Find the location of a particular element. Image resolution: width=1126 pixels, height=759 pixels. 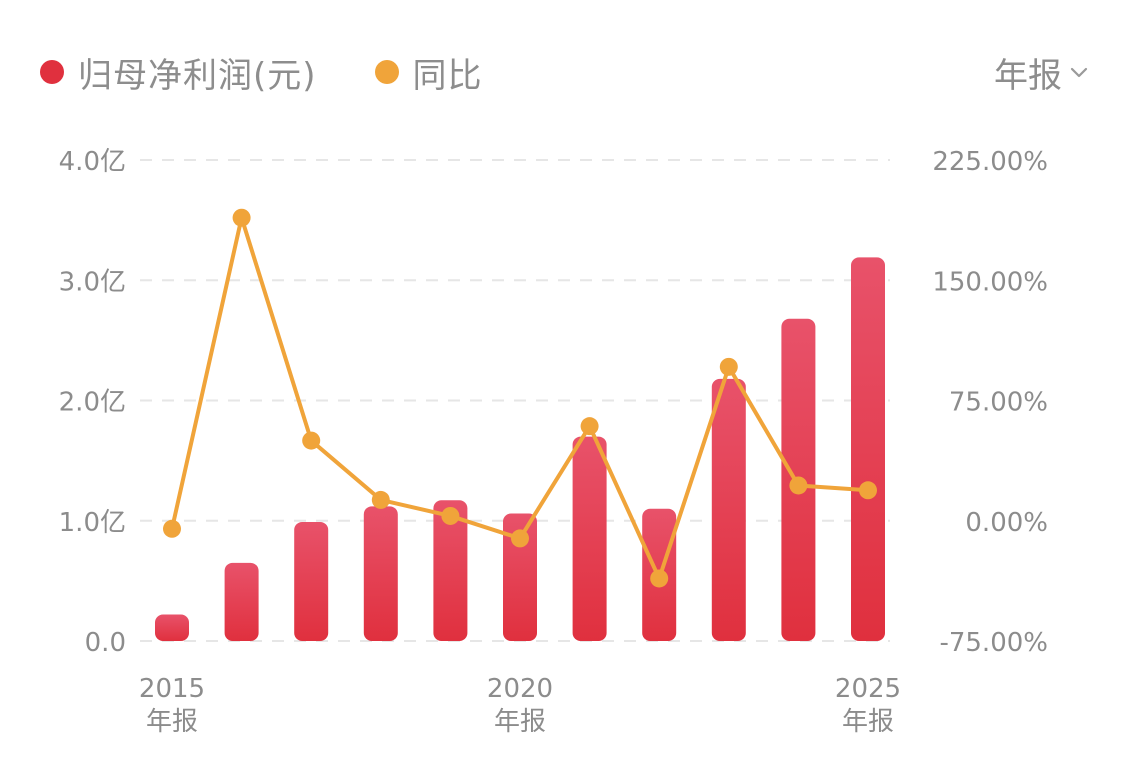

bar-2017年报 is located at coordinates (311, 581).